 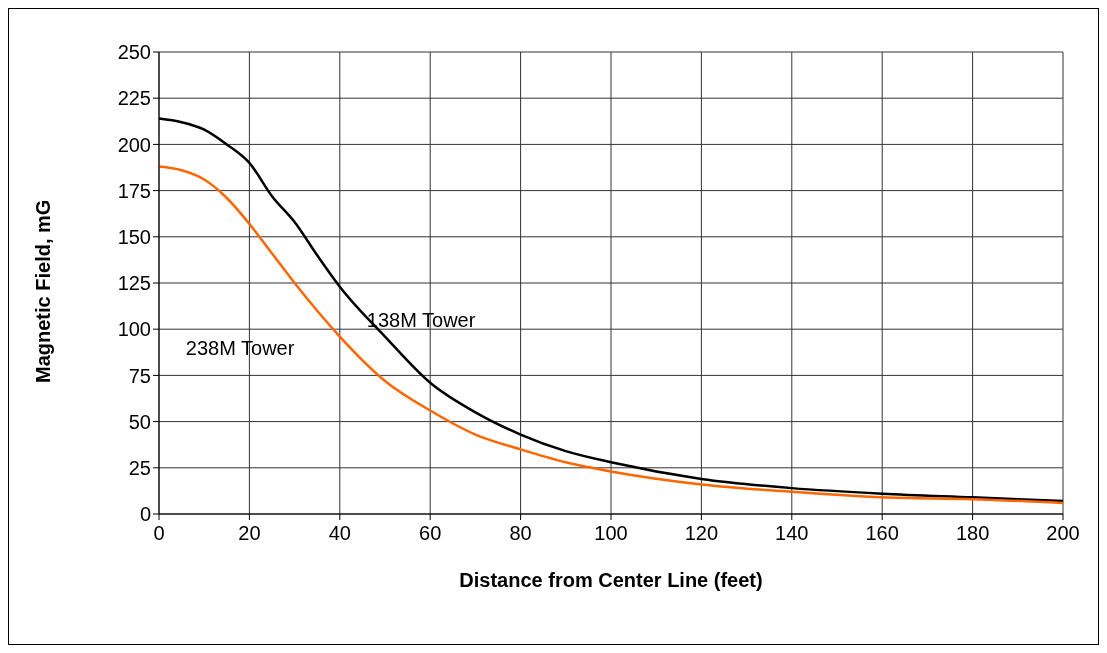 What do you see at coordinates (145, 514) in the screenshot?
I see `y-tick-label: 0` at bounding box center [145, 514].